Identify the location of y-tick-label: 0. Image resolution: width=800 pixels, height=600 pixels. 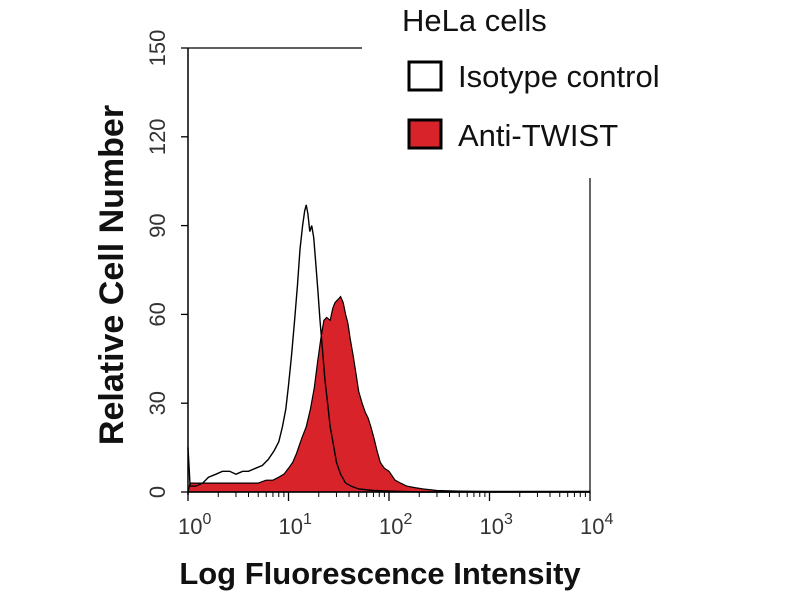
(157, 492).